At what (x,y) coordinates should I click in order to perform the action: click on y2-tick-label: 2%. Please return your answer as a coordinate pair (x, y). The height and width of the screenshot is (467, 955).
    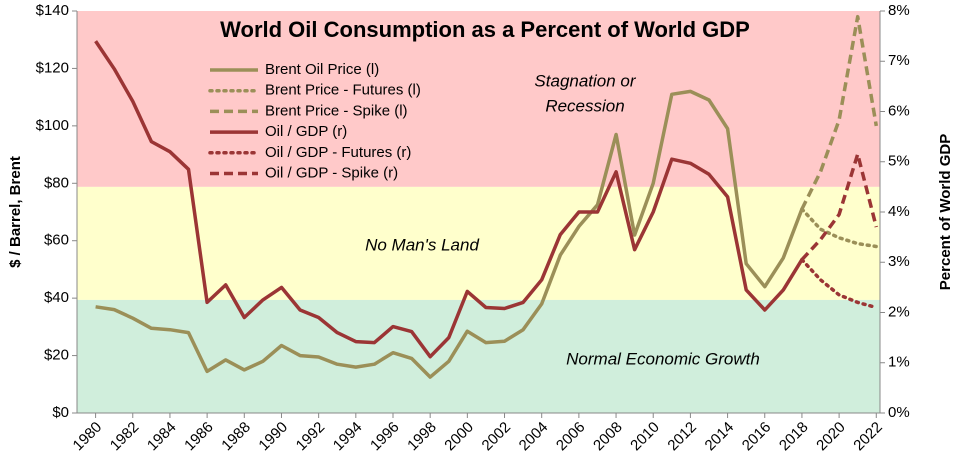
    Looking at the image, I should click on (899, 311).